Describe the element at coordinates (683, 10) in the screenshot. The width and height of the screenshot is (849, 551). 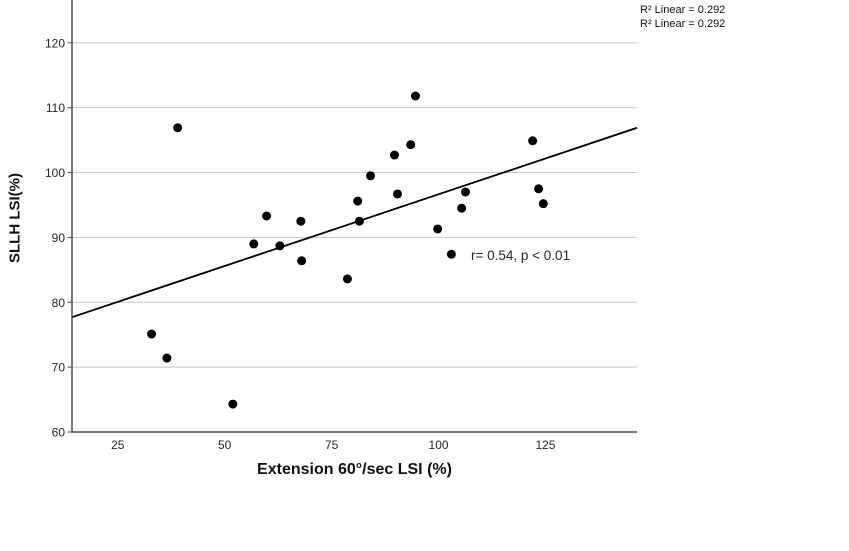
I see `r-squared-line-1: R² Linear = 0.292` at that location.